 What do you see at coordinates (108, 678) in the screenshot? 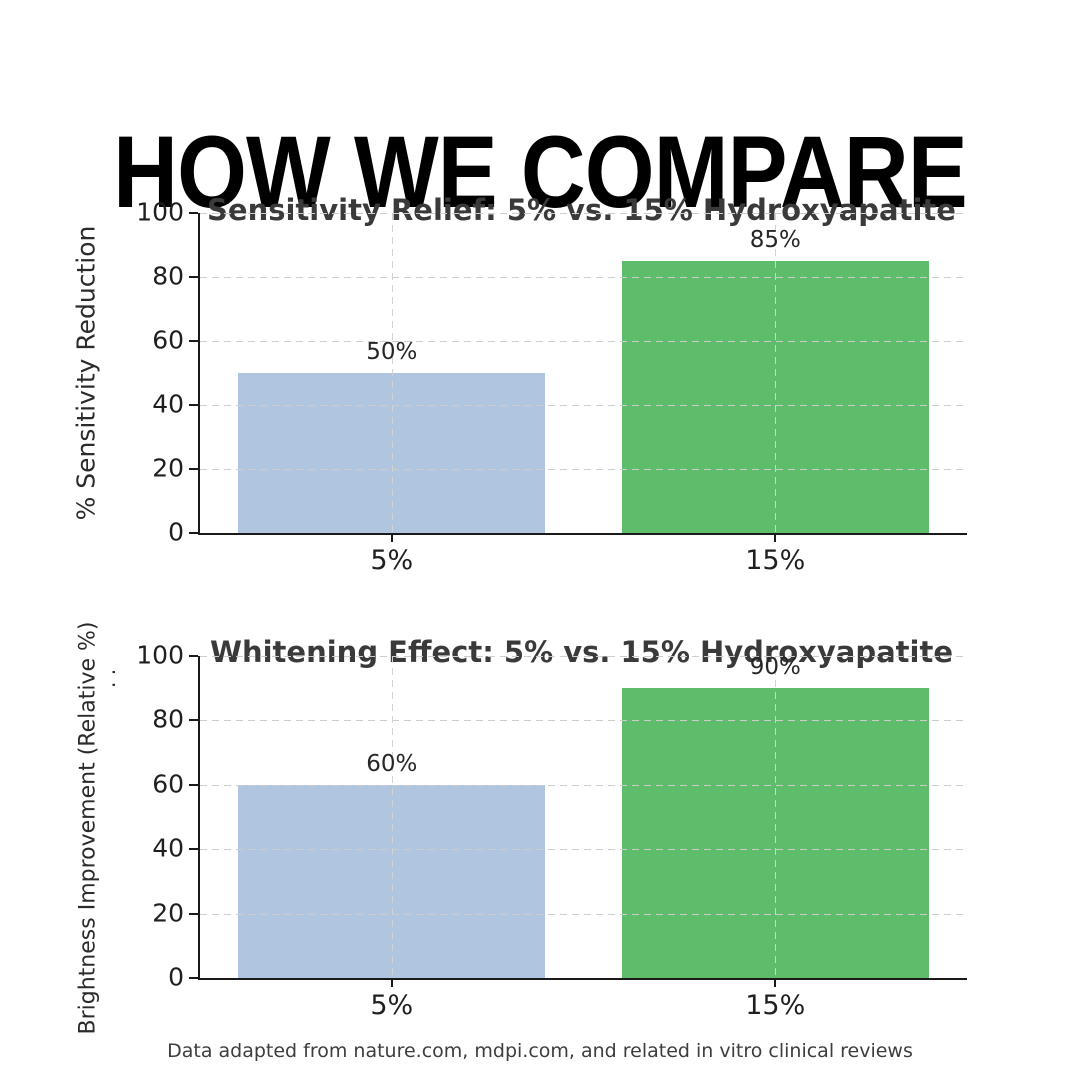
I see `y-axis-label-stray-dots: . .` at bounding box center [108, 678].